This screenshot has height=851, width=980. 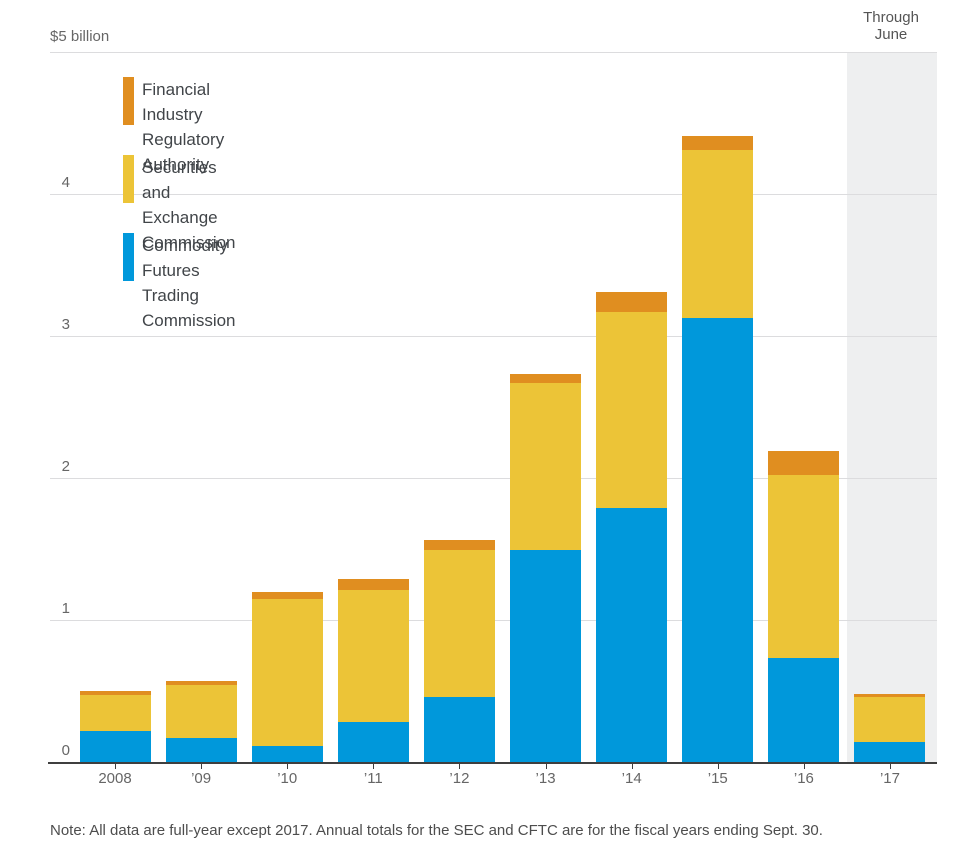 What do you see at coordinates (80, 36) in the screenshot?
I see `y-axis-top-label: $5 billion` at bounding box center [80, 36].